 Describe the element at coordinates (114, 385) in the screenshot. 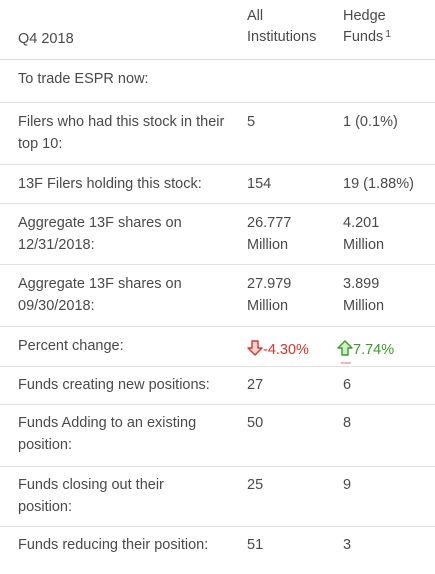

I see `row-label: Funds creating new positions:` at that location.